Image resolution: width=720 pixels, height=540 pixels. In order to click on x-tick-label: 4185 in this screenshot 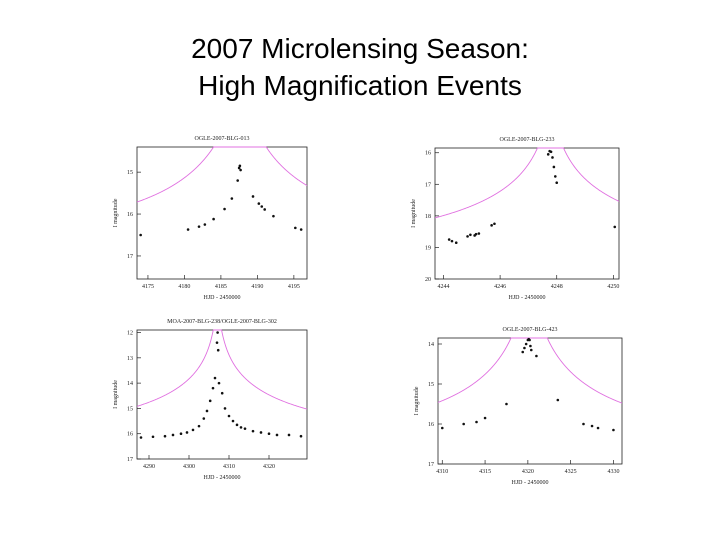, I will do `click(221, 287)`.